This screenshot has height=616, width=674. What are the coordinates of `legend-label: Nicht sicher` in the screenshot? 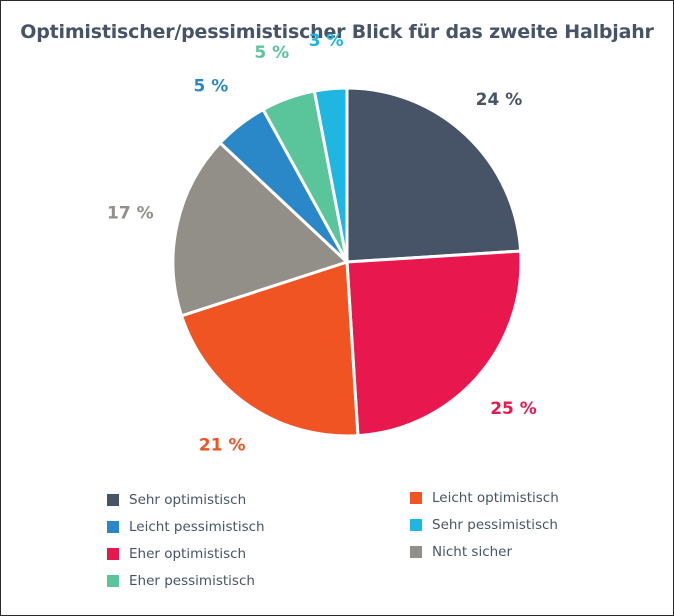 It's located at (472, 552).